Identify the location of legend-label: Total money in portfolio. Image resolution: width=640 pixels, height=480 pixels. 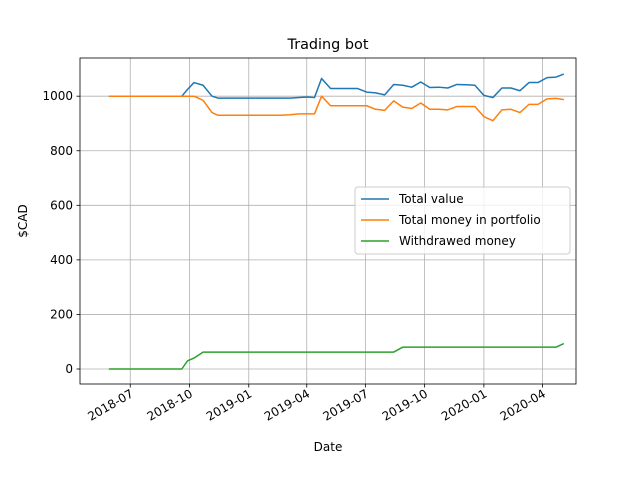
(469, 220).